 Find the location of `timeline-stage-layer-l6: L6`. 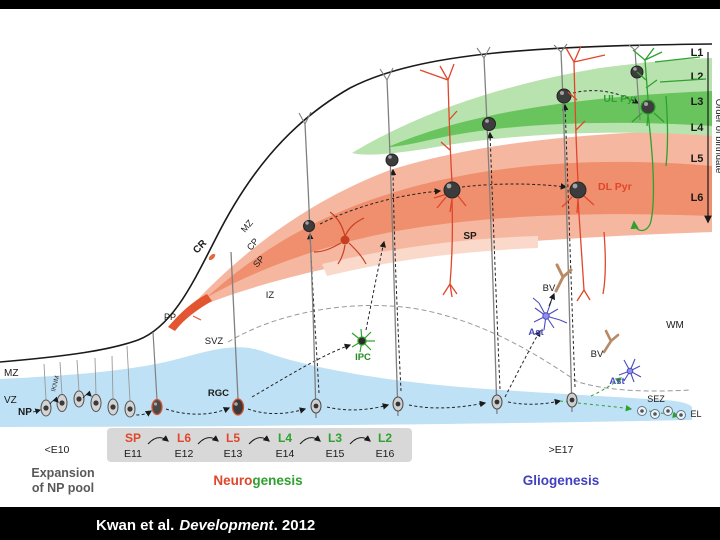

timeline-stage-layer-l6: L6 is located at coordinates (184, 438).